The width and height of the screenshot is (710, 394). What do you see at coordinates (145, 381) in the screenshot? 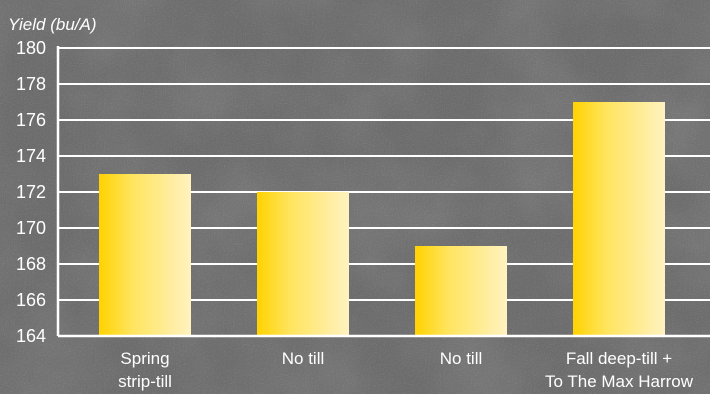
I see `x-tick-label: strip-till` at bounding box center [145, 381].